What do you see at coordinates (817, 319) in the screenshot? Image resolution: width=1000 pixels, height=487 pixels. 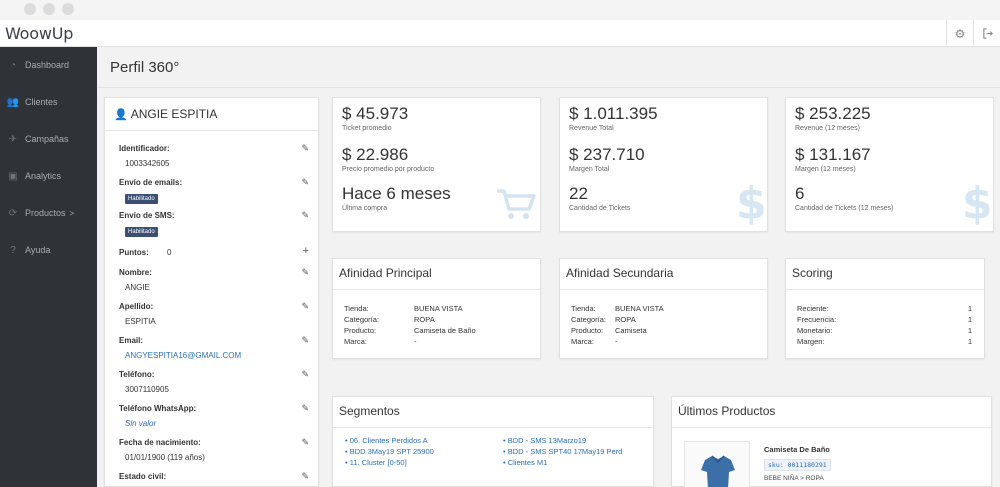 I see `score-key: Frecuencia:` at bounding box center [817, 319].